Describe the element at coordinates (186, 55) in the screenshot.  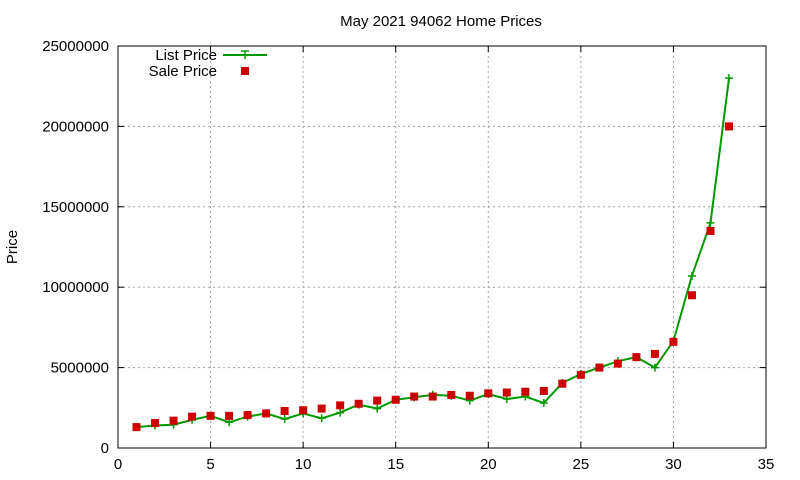
I see `legend-label-list-price: List Price` at that location.